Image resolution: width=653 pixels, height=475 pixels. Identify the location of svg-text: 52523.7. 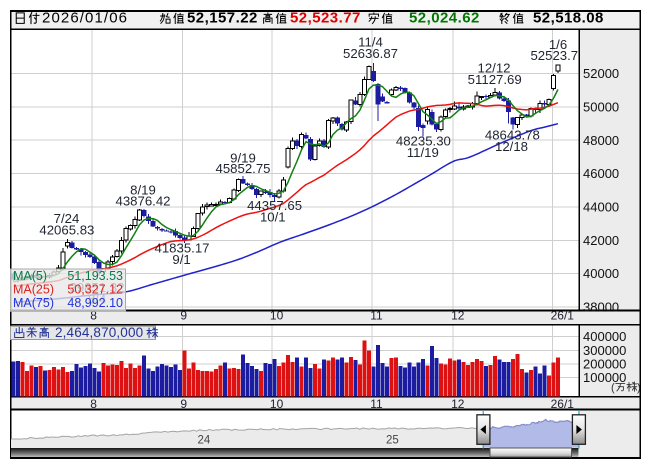
(554, 55).